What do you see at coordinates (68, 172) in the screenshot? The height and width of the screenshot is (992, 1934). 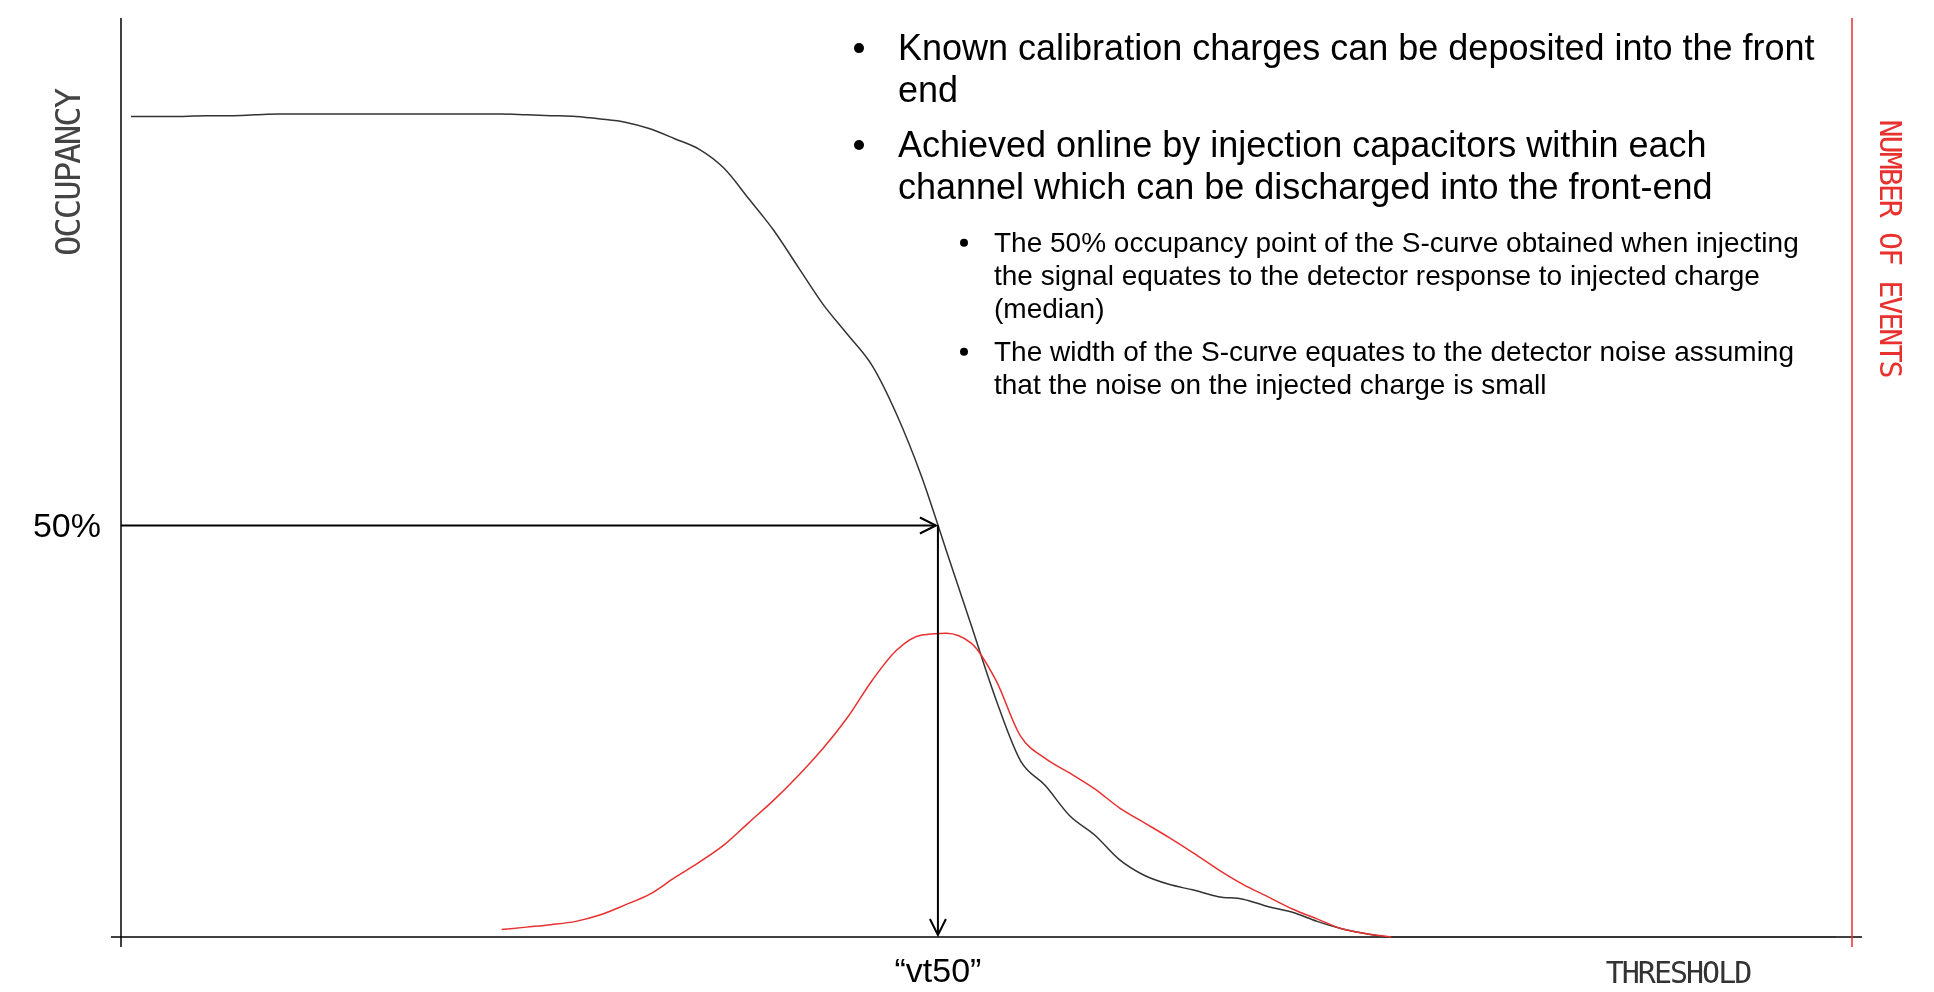 I see `y-axis-title: OCCUPANCY` at bounding box center [68, 172].